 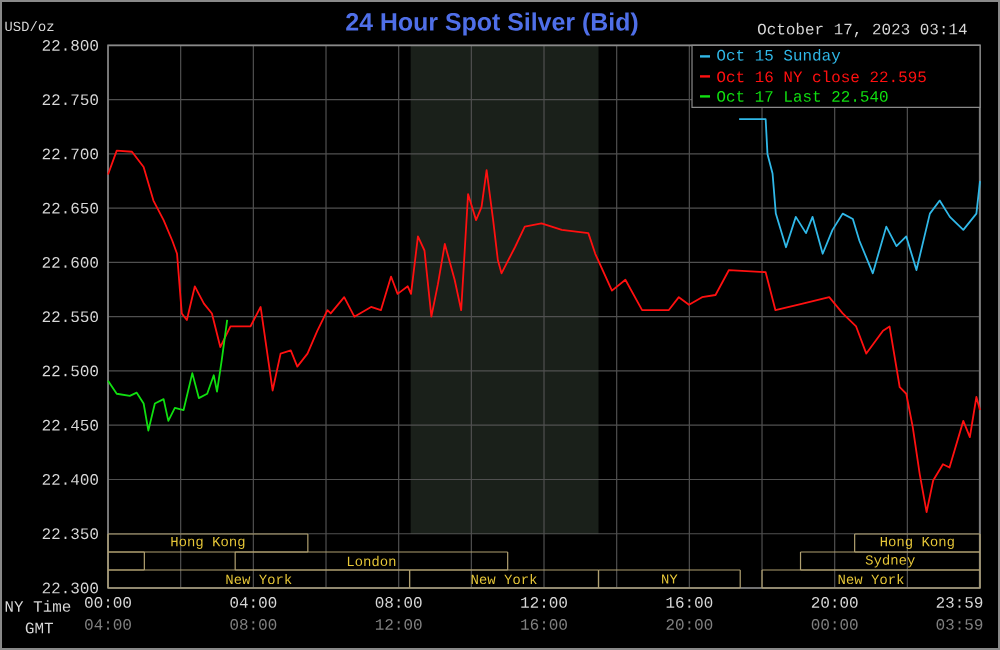 What do you see at coordinates (492, 24) in the screenshot?
I see `chart-title: 24 Hour Spot Silver (Bid)` at bounding box center [492, 24].